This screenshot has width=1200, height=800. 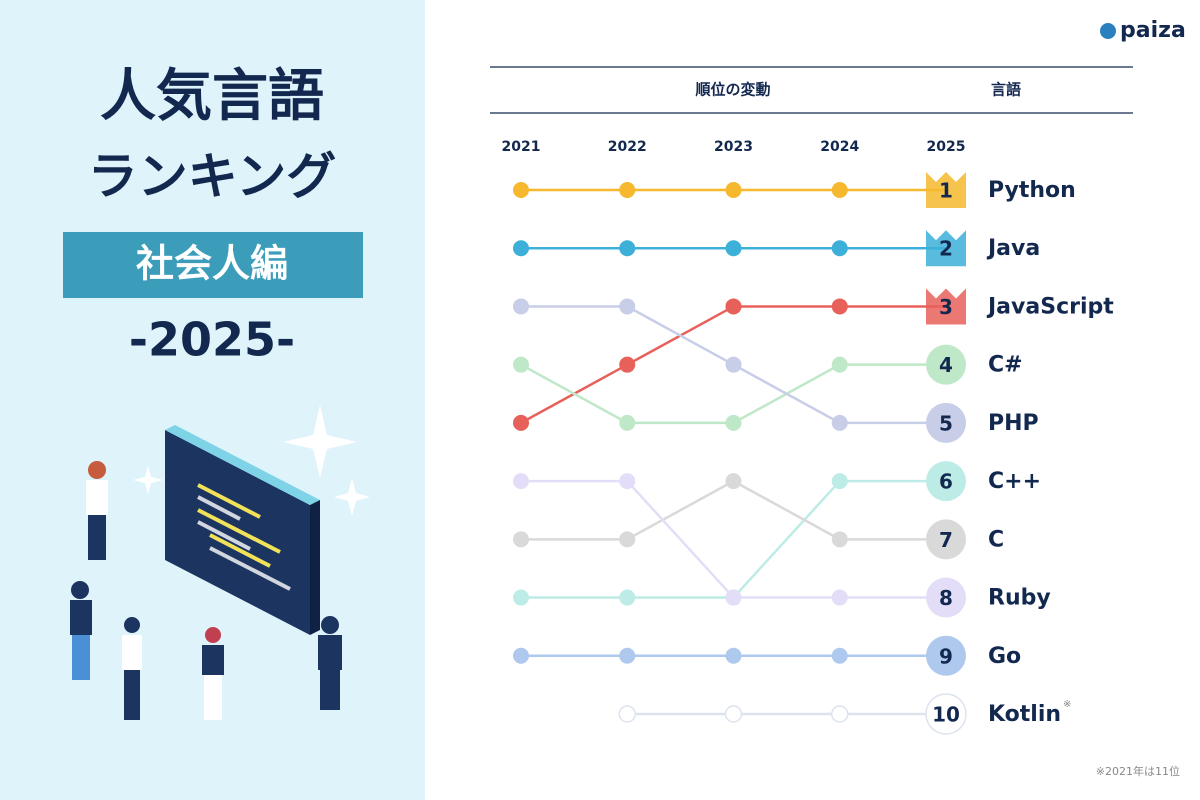 What do you see at coordinates (521, 147) in the screenshot?
I see `x-tick-label: 2021` at bounding box center [521, 147].